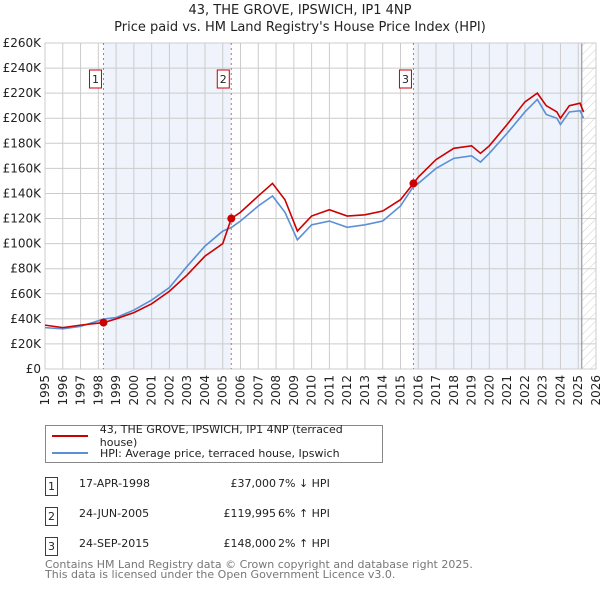 This screenshot has height=590, width=600. Describe the element at coordinates (63, 390) in the screenshot. I see `x-tick-label: 1996` at that location.